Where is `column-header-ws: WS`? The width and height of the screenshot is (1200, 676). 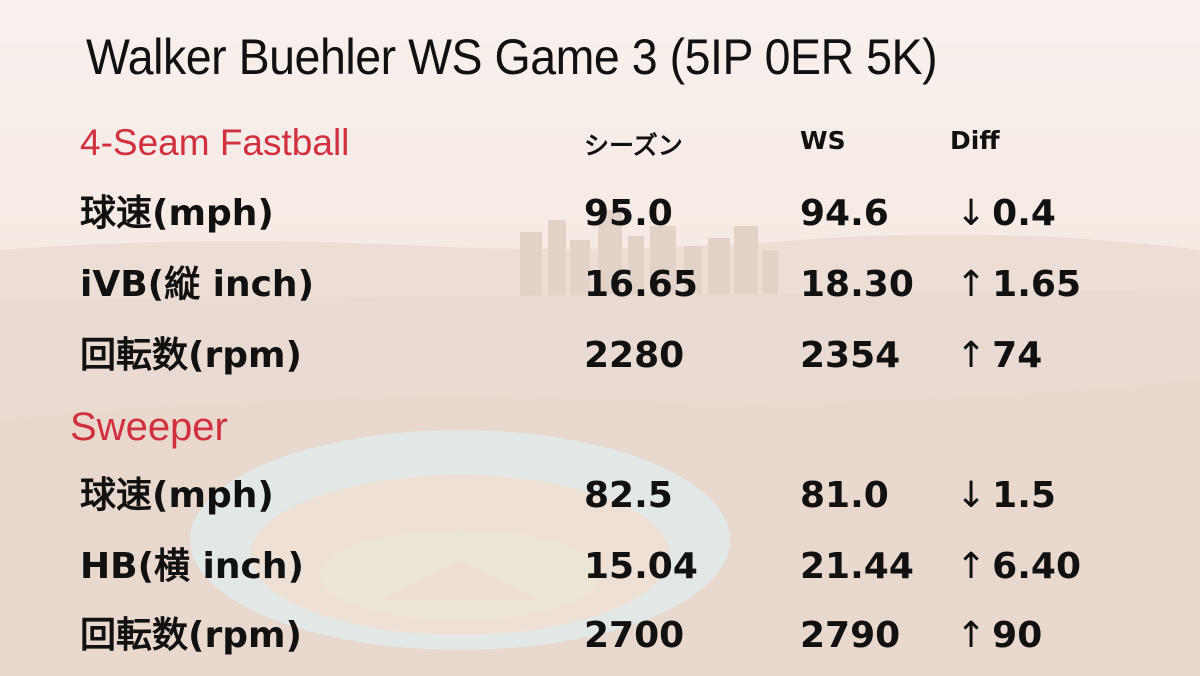
column-header-ws: WS is located at coordinates (823, 140).